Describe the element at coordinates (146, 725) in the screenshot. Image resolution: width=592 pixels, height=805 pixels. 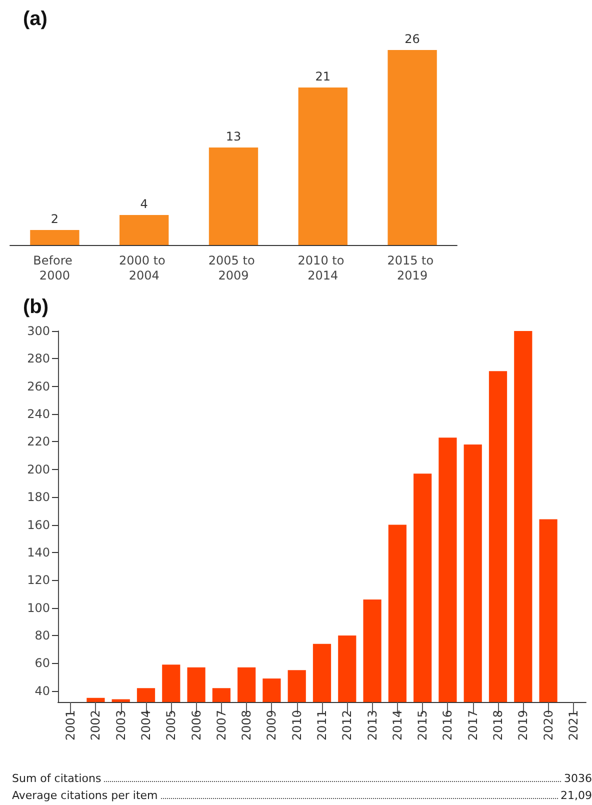
I see `x-tick-label: 2004` at that location.